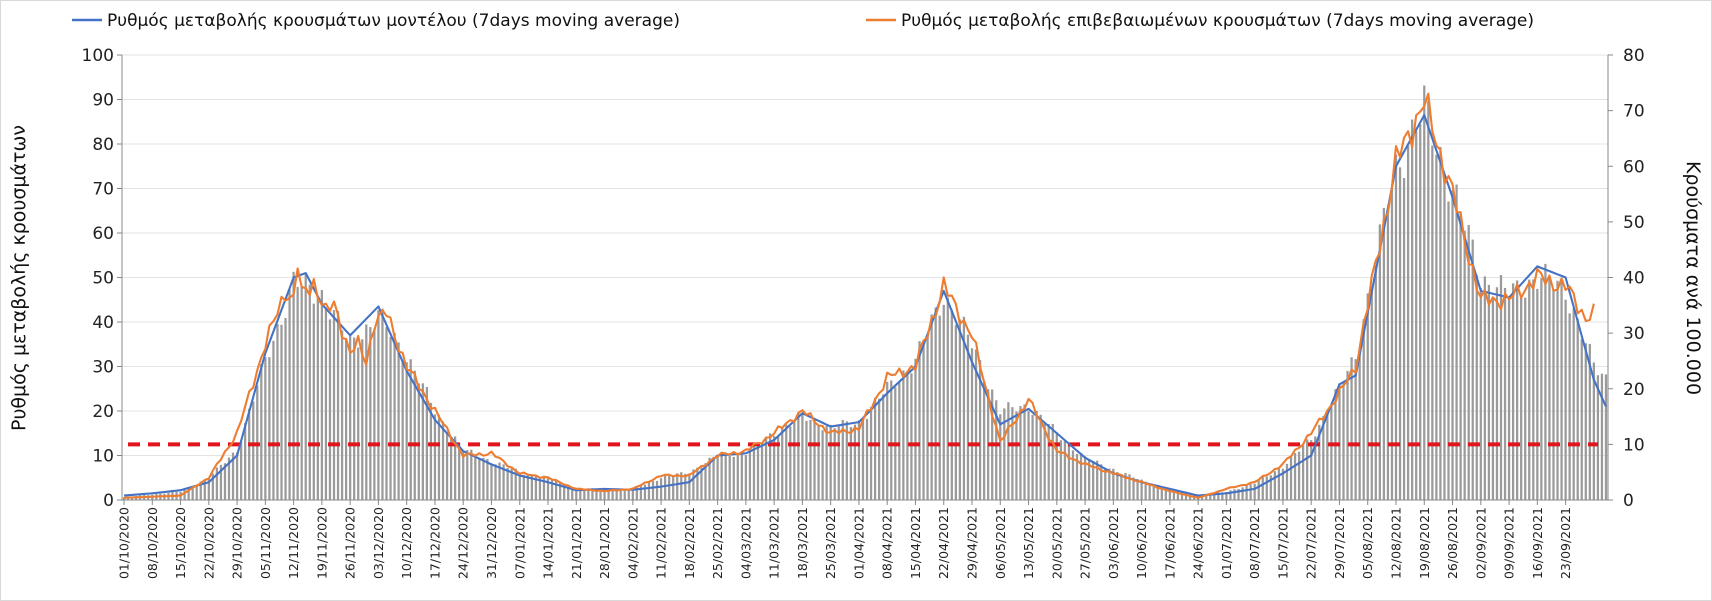  I want to click on x-tick-label: 11/03/2021, so click(774, 543).